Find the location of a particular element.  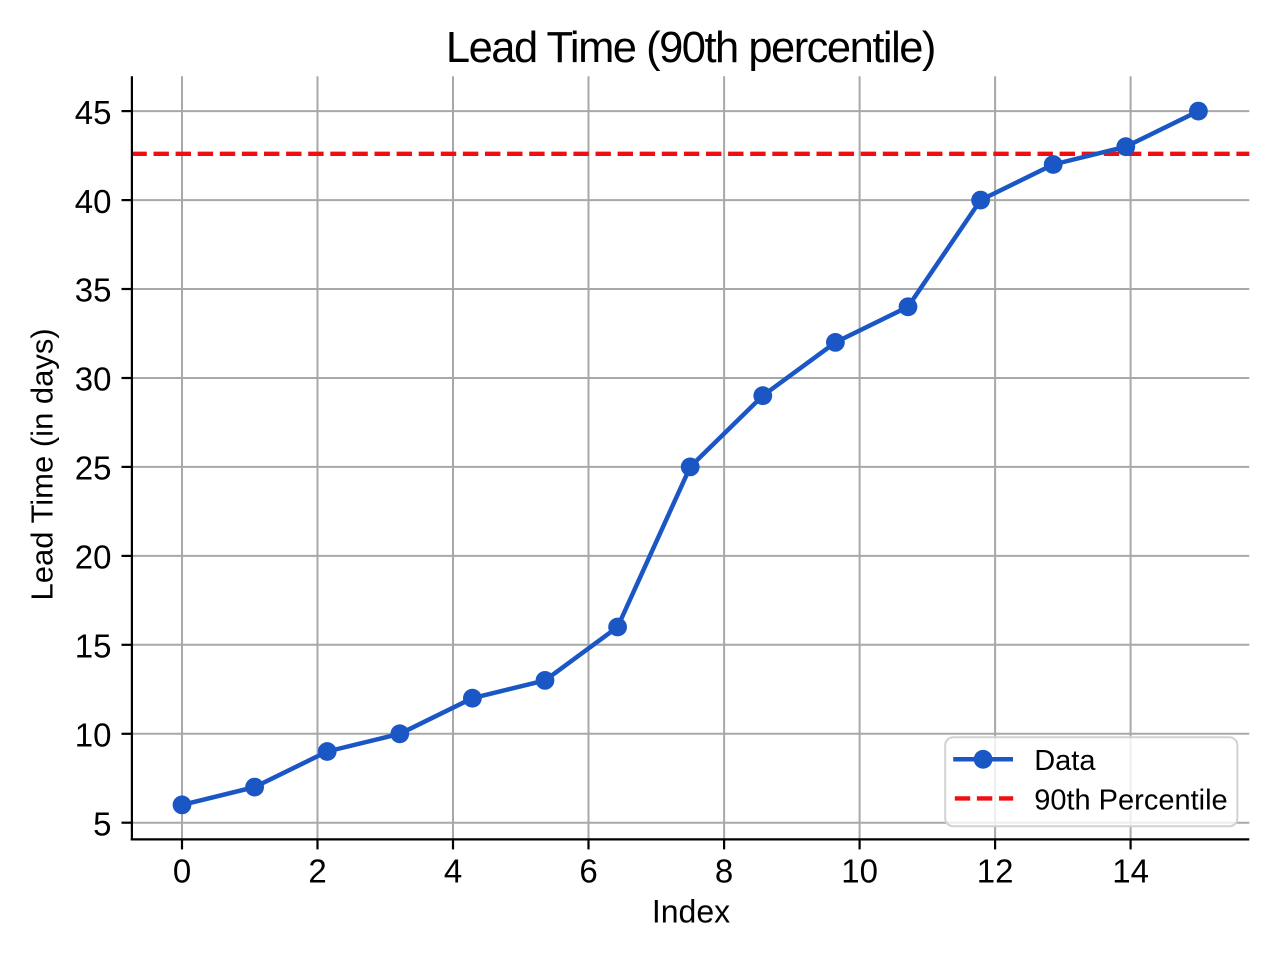

svg-text: 25 is located at coordinates (93, 468).